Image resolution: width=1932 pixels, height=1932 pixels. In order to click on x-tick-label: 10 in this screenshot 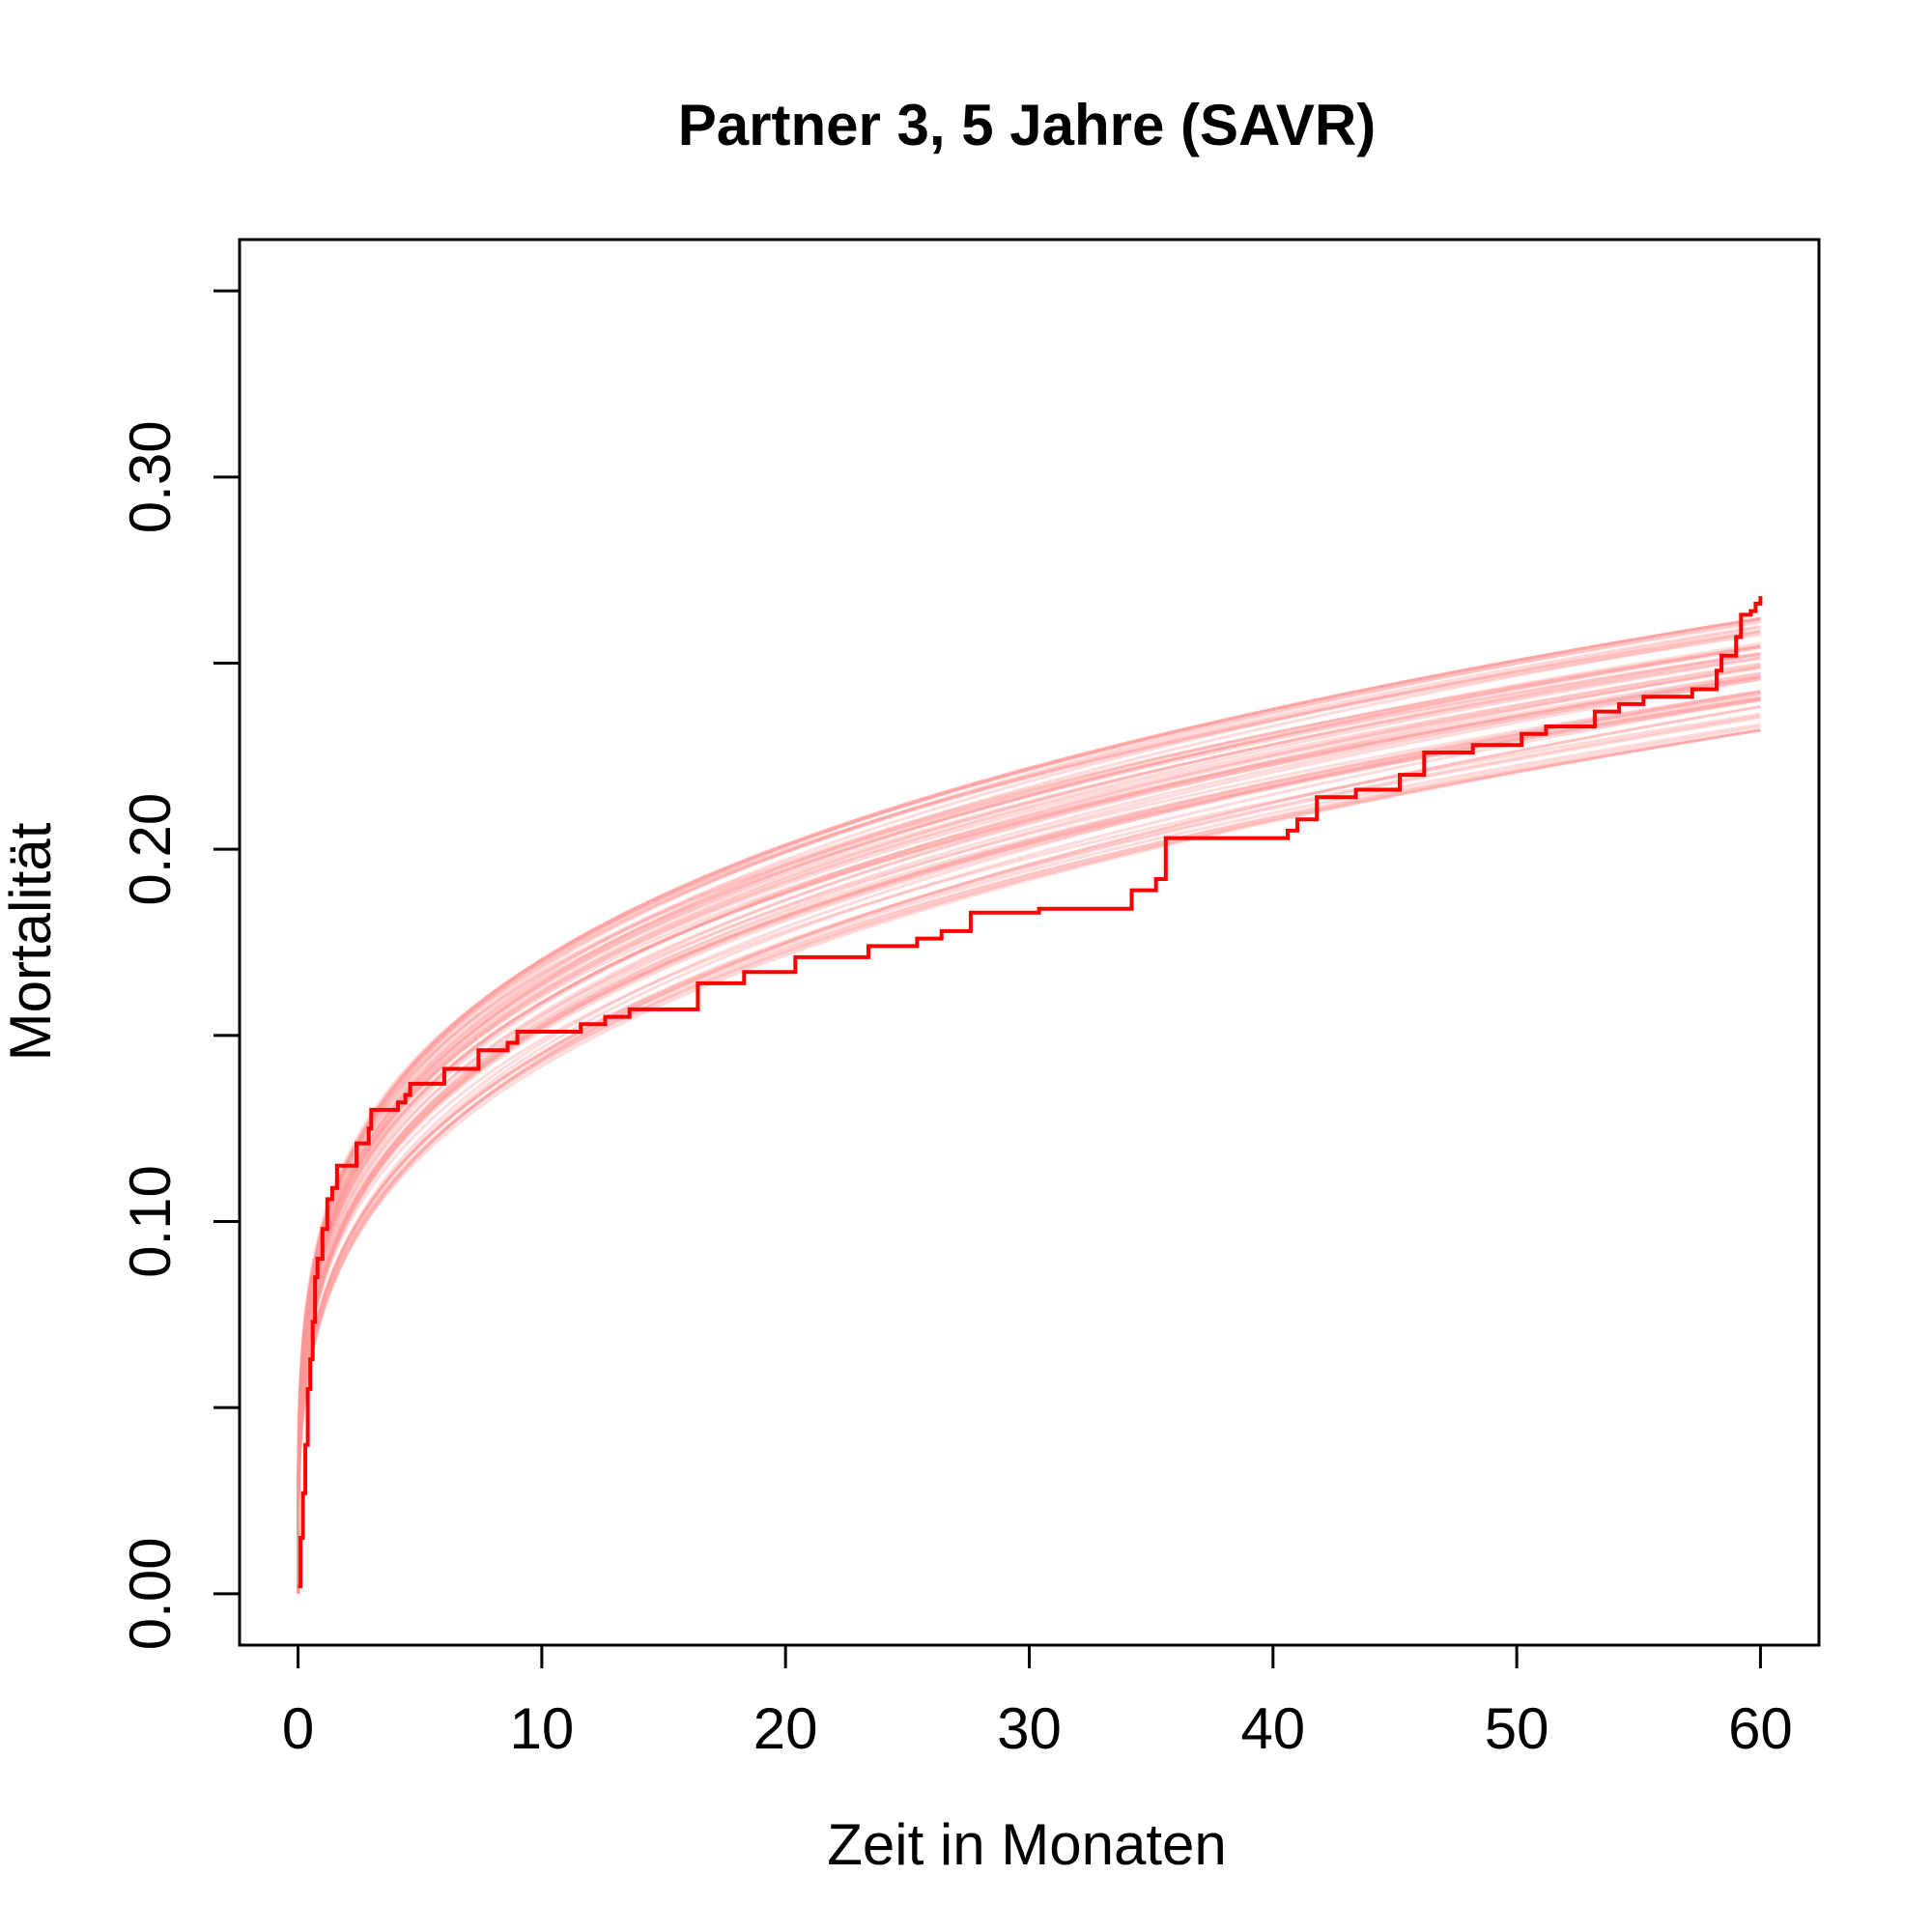, I will do `click(541, 1728)`.